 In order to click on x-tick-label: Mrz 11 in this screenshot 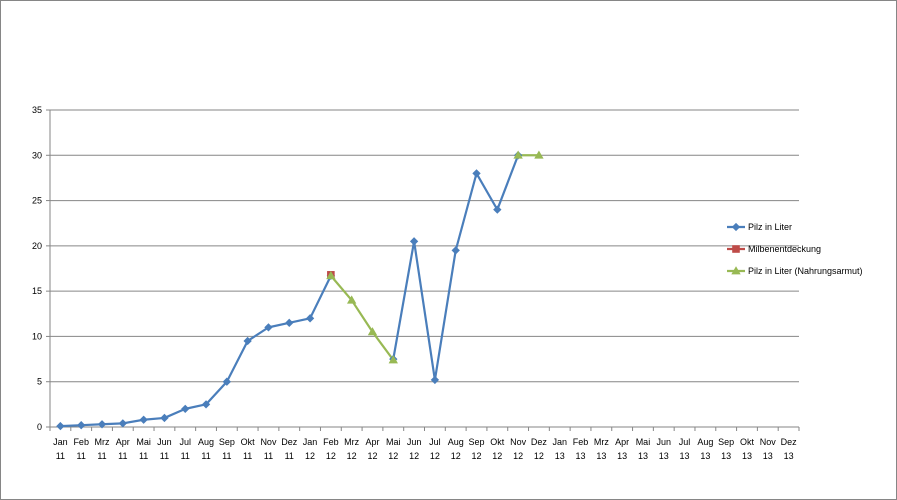, I will do `click(102, 449)`.